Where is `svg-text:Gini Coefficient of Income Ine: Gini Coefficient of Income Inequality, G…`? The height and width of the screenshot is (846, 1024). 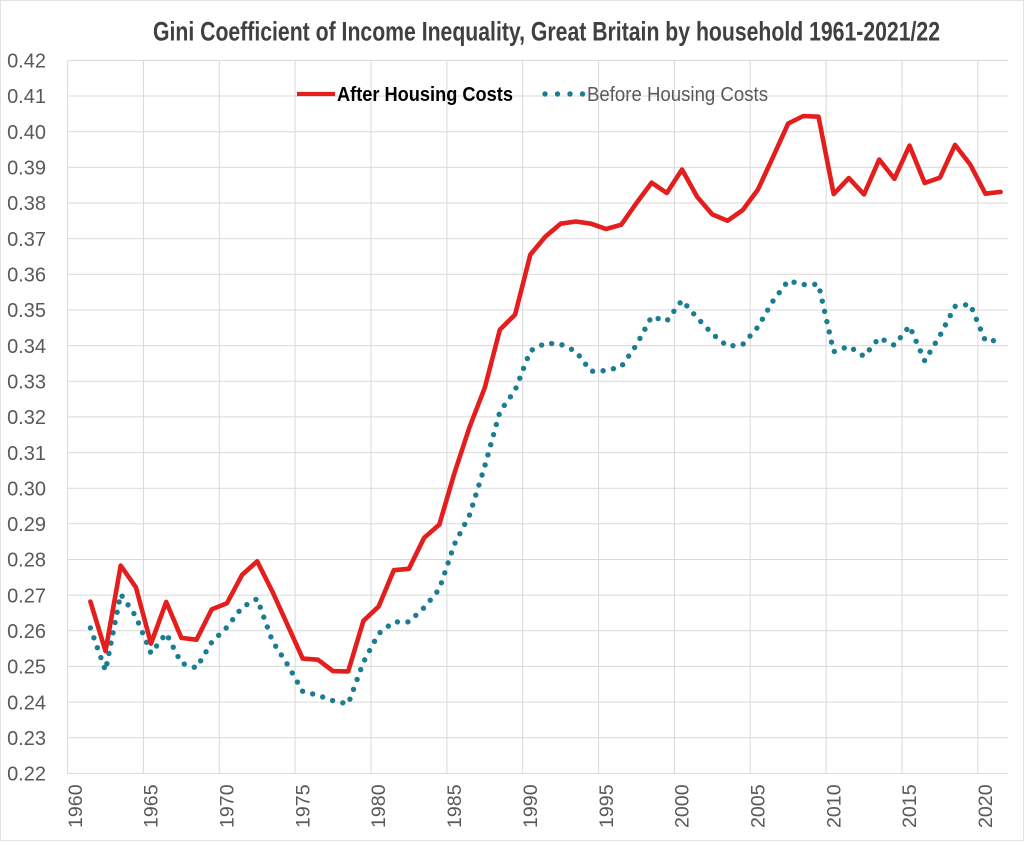
svg-text:Gini Coefficient of Income Ine: Gini Coefficient of Income Inequality, G… is located at coordinates (546, 32).